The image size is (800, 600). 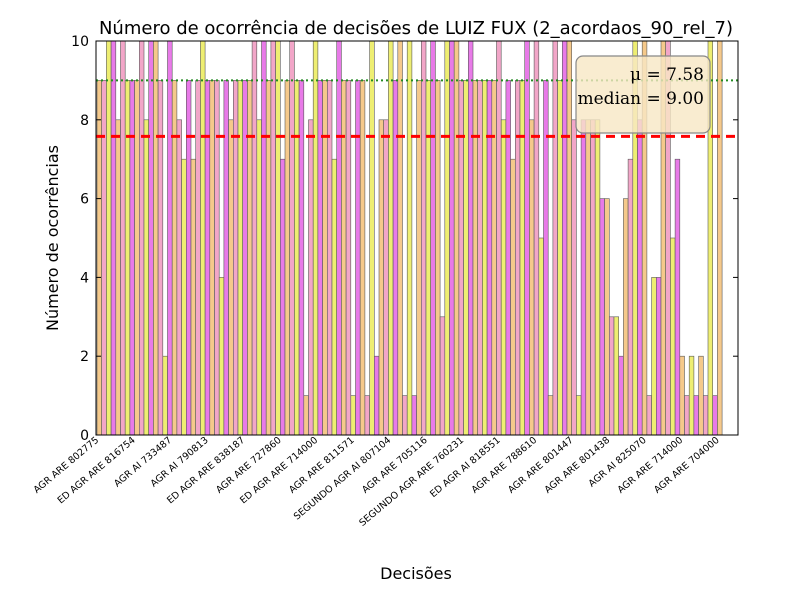 What do you see at coordinates (505, 465) in the screenshot?
I see `x-tick-label: AGR ARE 788610` at bounding box center [505, 465].